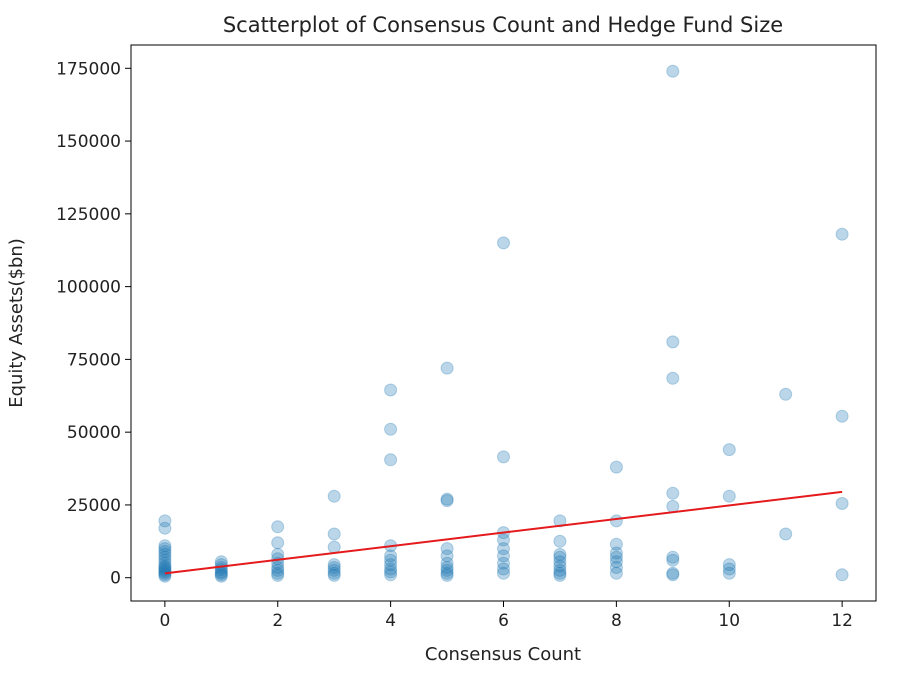 Image resolution: width=900 pixels, height=690 pixels. What do you see at coordinates (115, 579) in the screenshot?
I see `y-tick-label: 0` at bounding box center [115, 579].